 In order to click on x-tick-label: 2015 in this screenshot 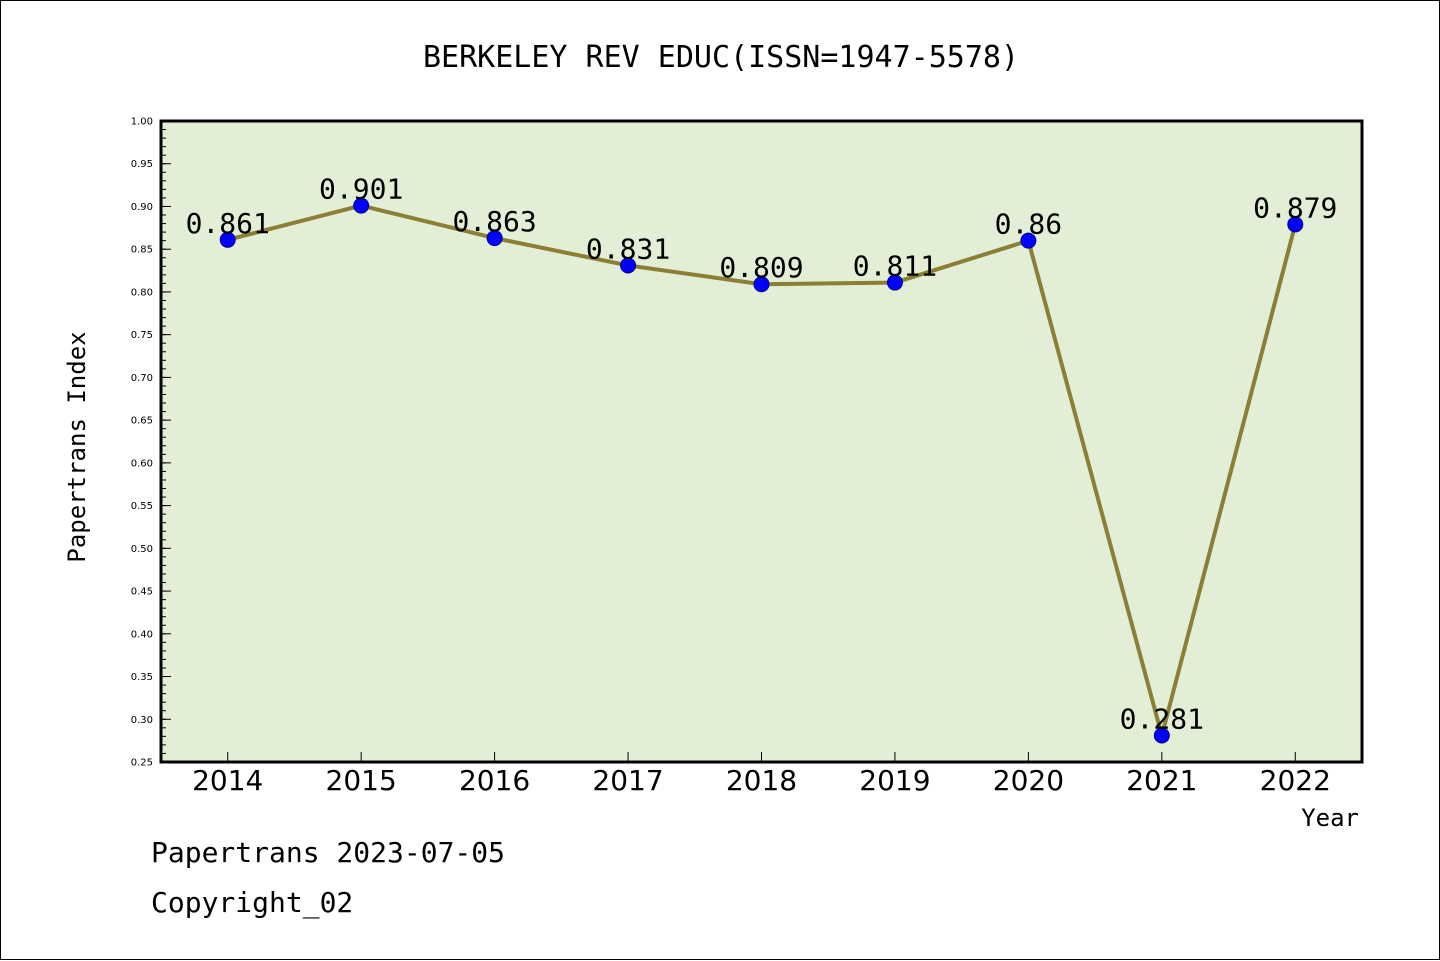, I will do `click(361, 780)`.